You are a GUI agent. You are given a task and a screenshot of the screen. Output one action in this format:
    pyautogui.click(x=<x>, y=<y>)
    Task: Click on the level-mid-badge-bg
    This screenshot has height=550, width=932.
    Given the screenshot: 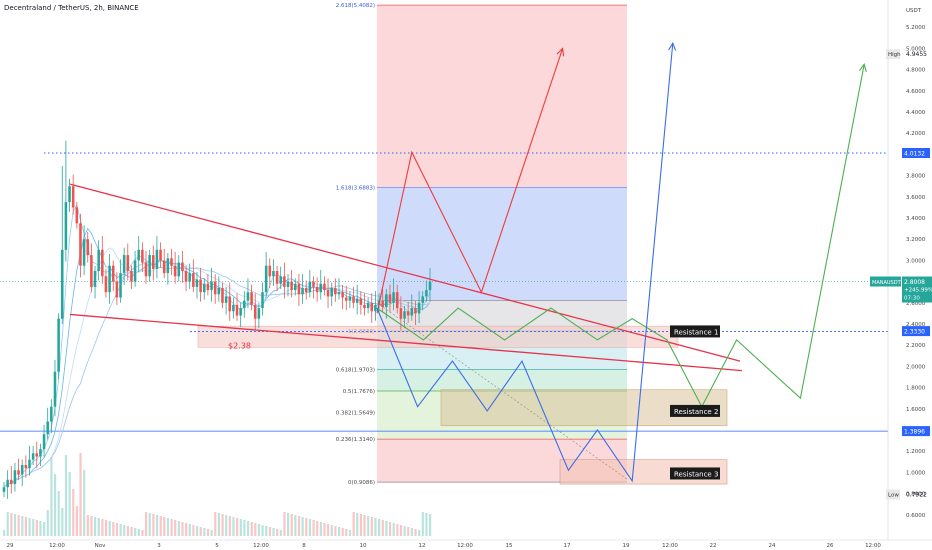 What is the action you would take?
    pyautogui.click(x=916, y=331)
    